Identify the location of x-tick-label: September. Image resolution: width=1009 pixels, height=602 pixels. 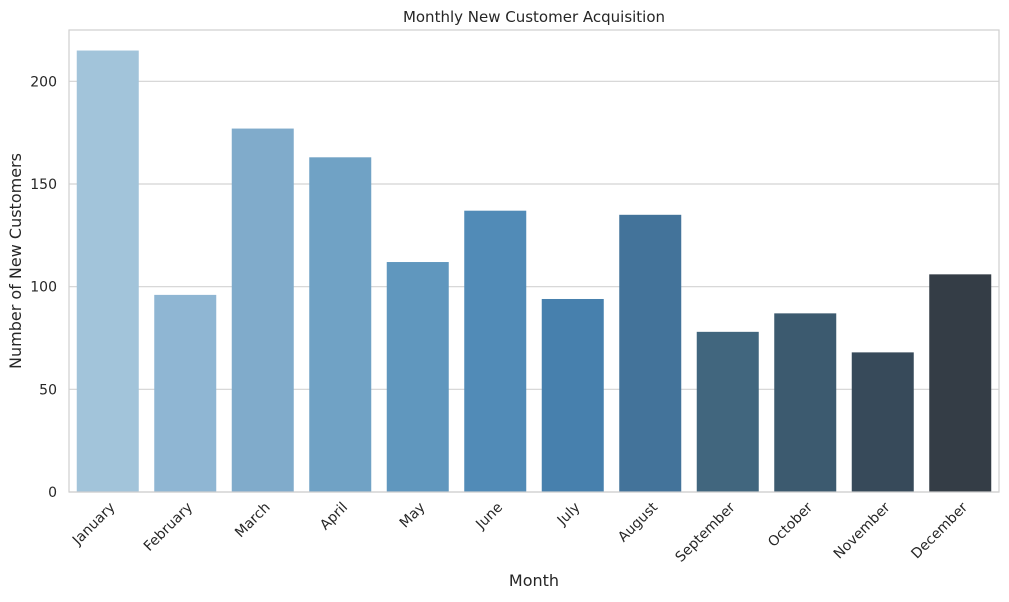
(706, 532).